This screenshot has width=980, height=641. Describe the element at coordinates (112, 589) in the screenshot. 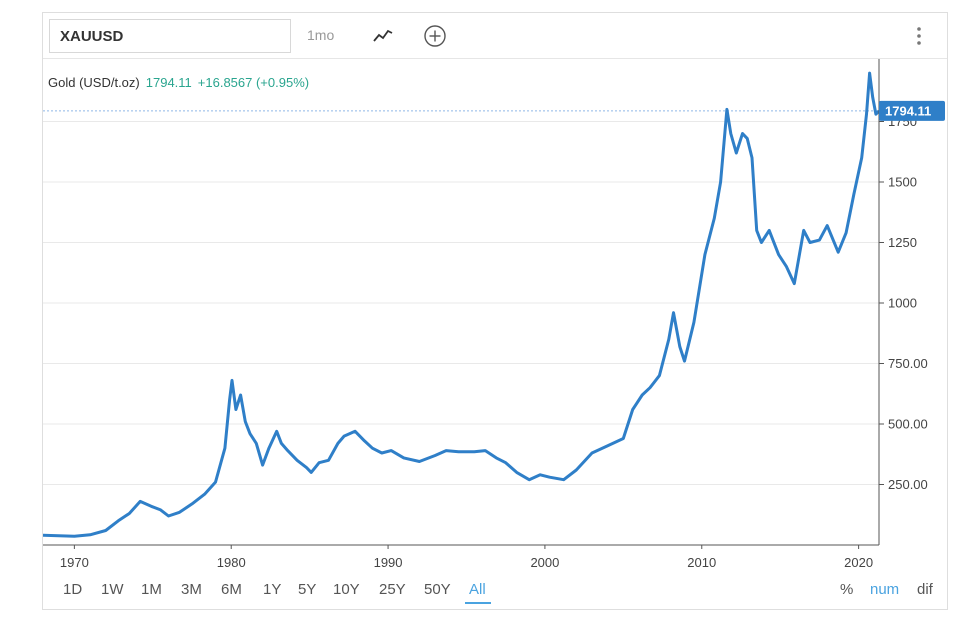

I see `range-1w: 1W` at that location.